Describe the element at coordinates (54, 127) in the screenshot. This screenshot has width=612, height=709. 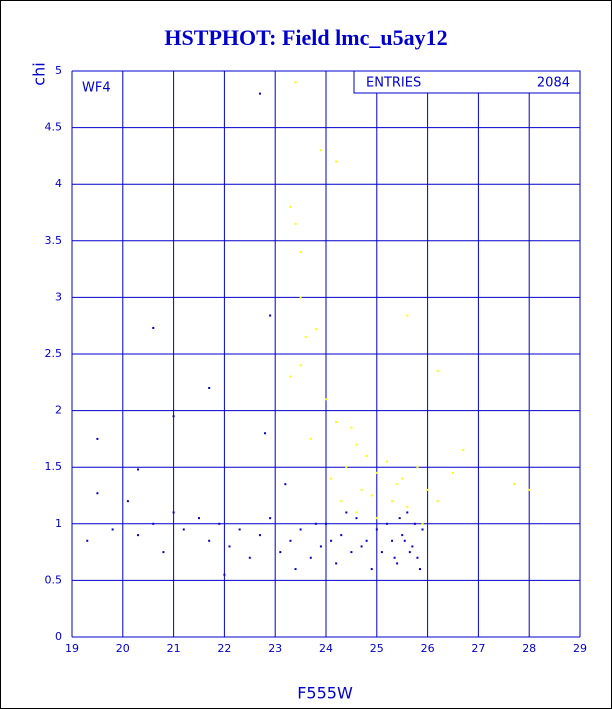
I see `y-tick-label: 4.5` at that location.